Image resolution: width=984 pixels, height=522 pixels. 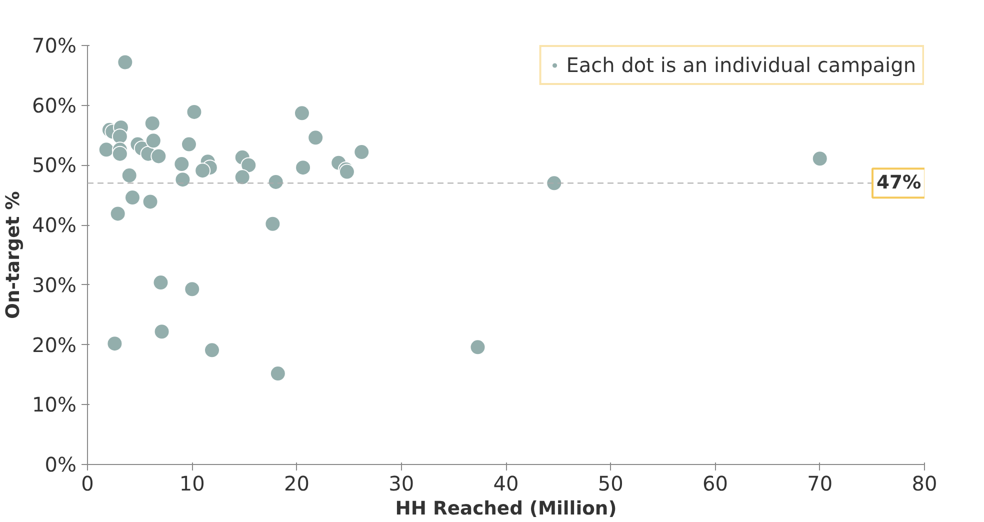 What do you see at coordinates (87, 484) in the screenshot?
I see `x-tick-label: 0` at bounding box center [87, 484].